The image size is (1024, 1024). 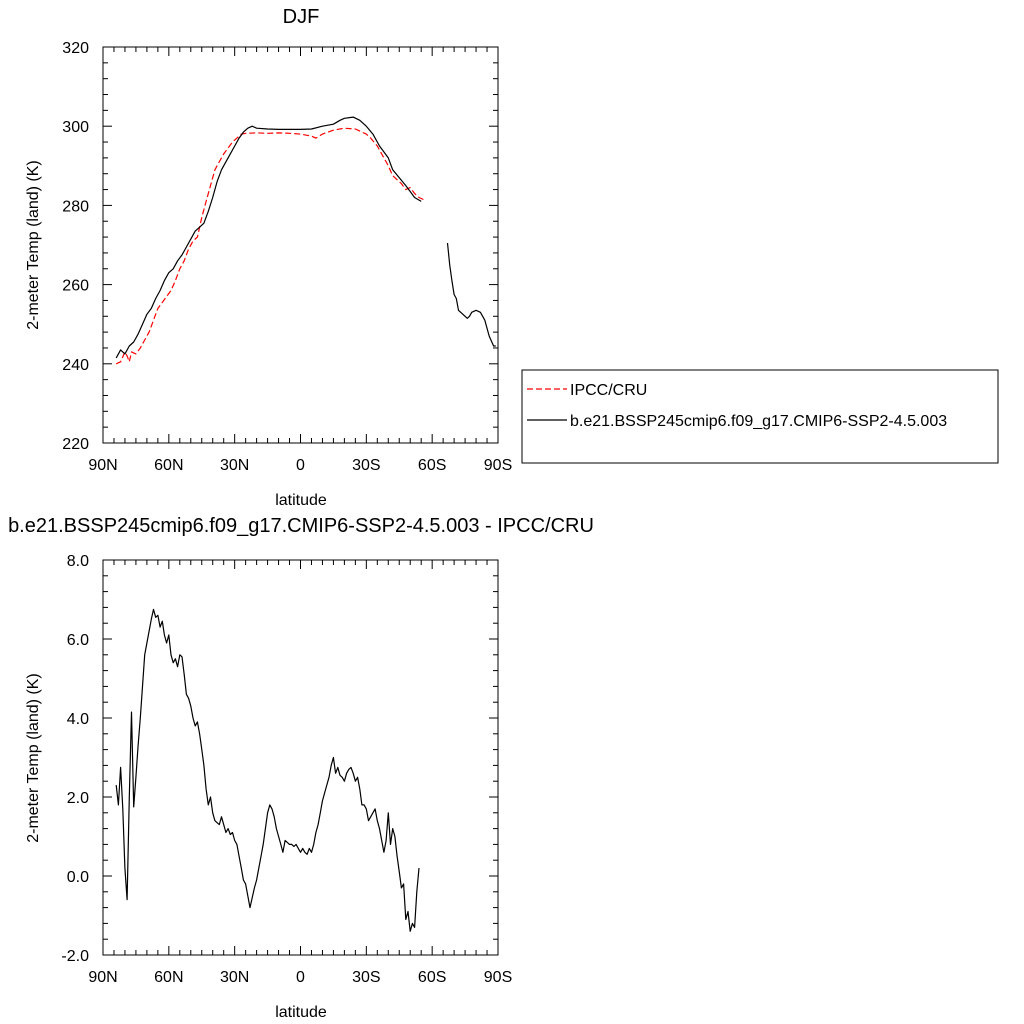 I want to click on bottom-x-tick-label: 60N, so click(x=168, y=977).